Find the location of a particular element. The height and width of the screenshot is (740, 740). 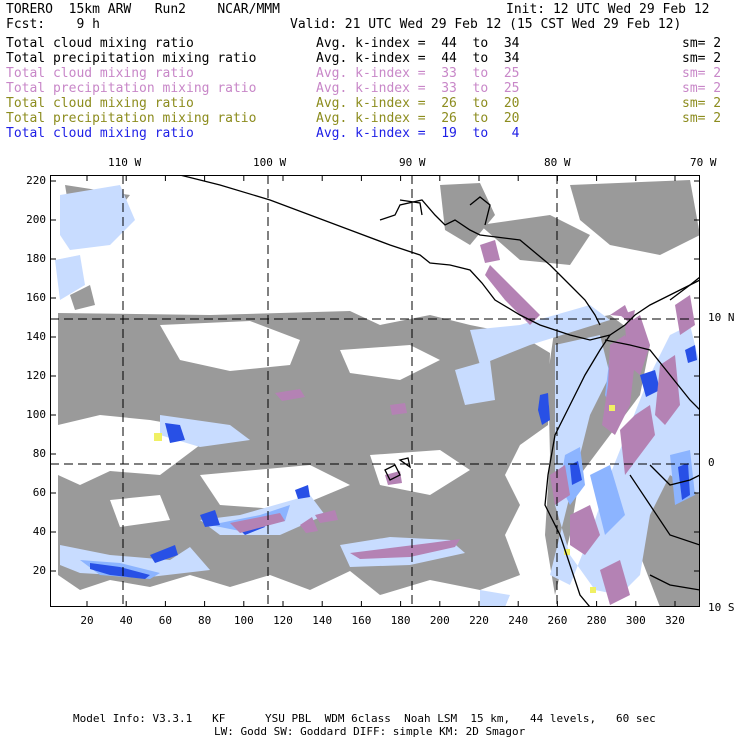

y-tick-label: 160 is located at coordinates (36, 297).